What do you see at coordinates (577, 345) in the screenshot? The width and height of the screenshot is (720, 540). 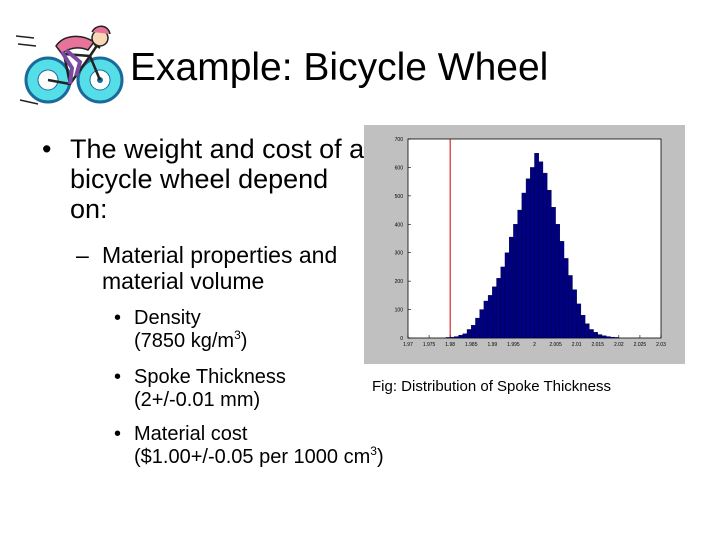 I see `x-tick-label: 2.01` at bounding box center [577, 345].